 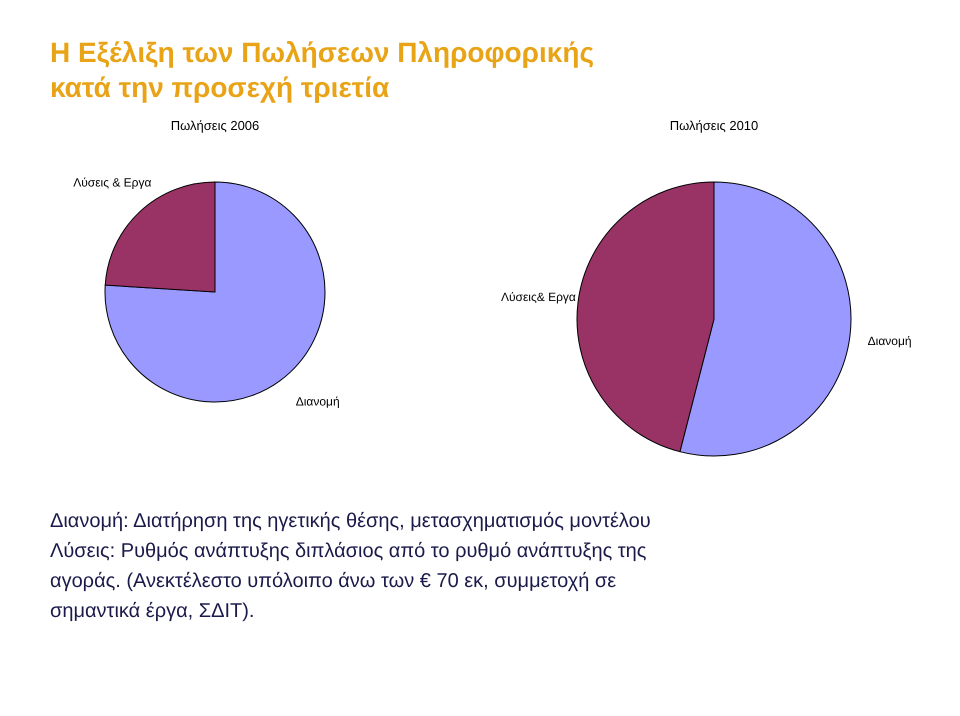 What do you see at coordinates (322, 70) in the screenshot?
I see `text: Η Εξέλιξη των Πωλήσεων Πληροφορικής κατά την προσεχή τριετία` at bounding box center [322, 70].